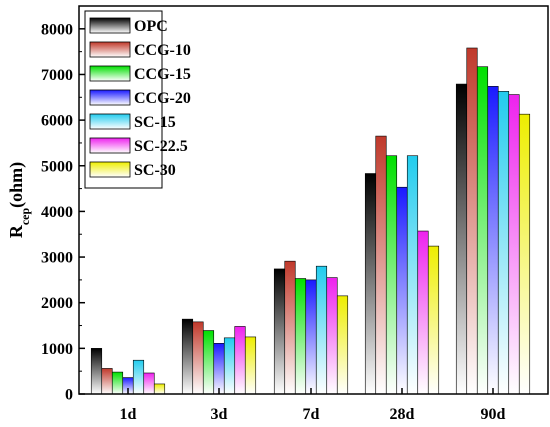 The image size is (550, 427). I want to click on y-axis: 0 1000 2000 3000 4000 5000 6000 7000 8000, so click(63, 212).